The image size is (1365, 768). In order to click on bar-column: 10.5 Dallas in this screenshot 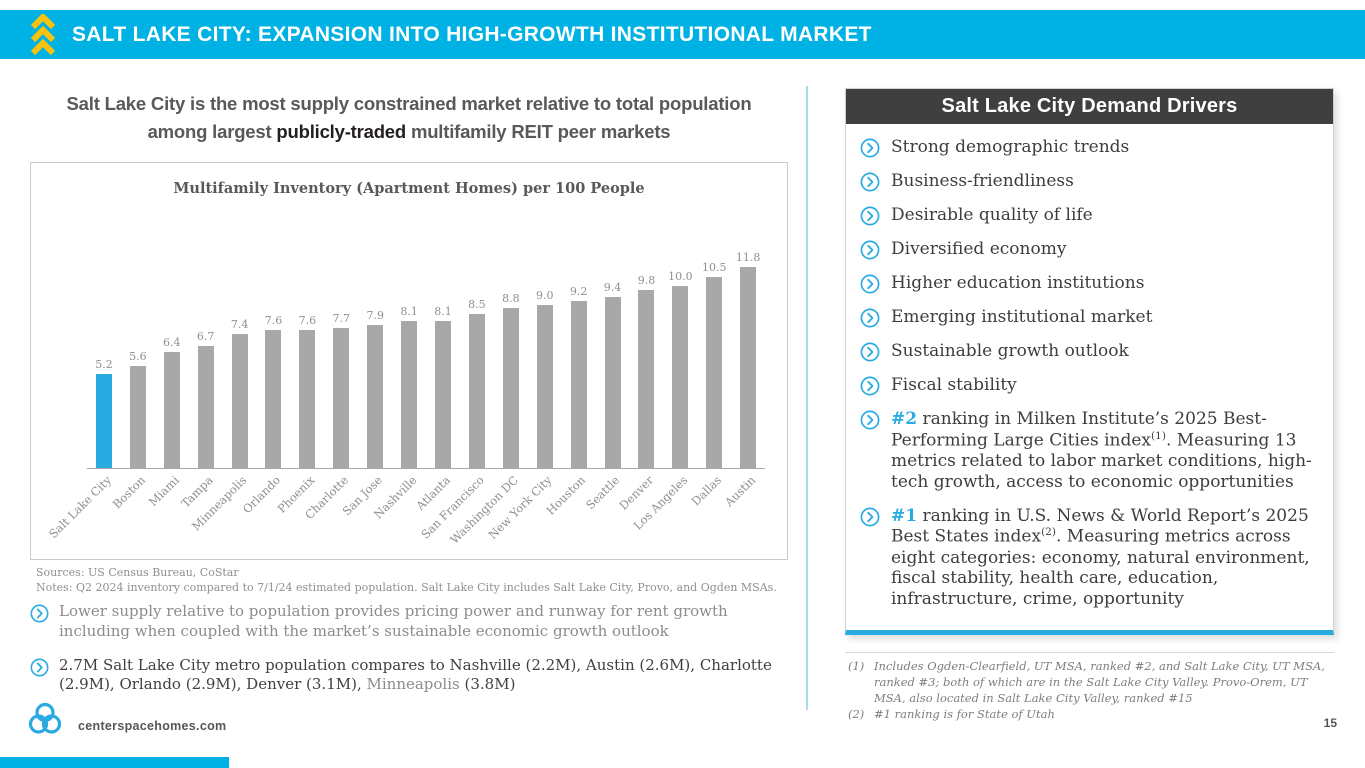, I will do `click(710, 379)`.